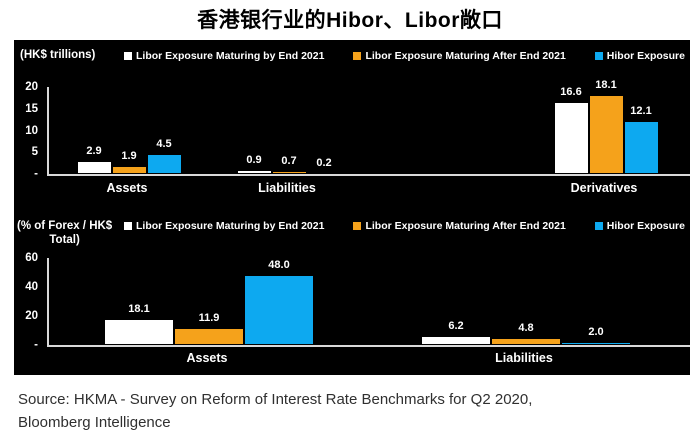  I want to click on bar-value-label: 12.1, so click(641, 111).